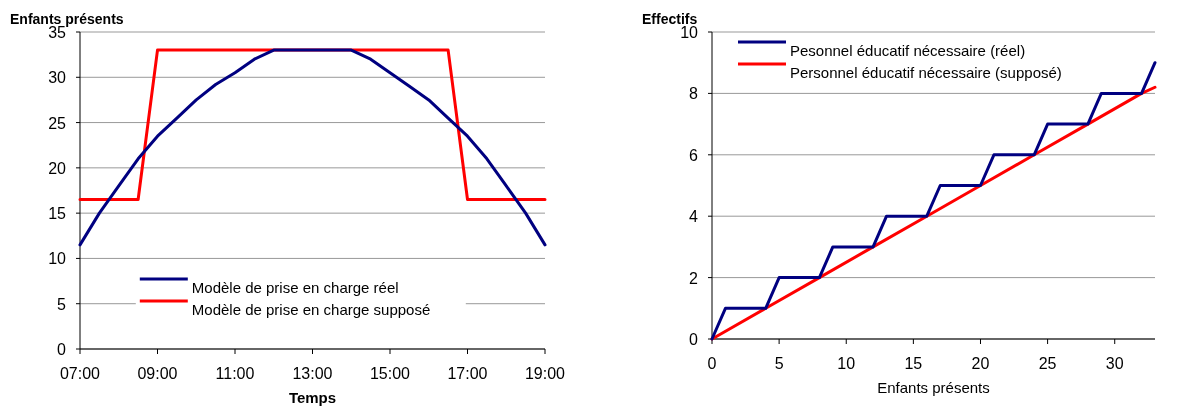 This screenshot has height=419, width=1182. I want to click on x-tick-label: 19:00, so click(545, 373).